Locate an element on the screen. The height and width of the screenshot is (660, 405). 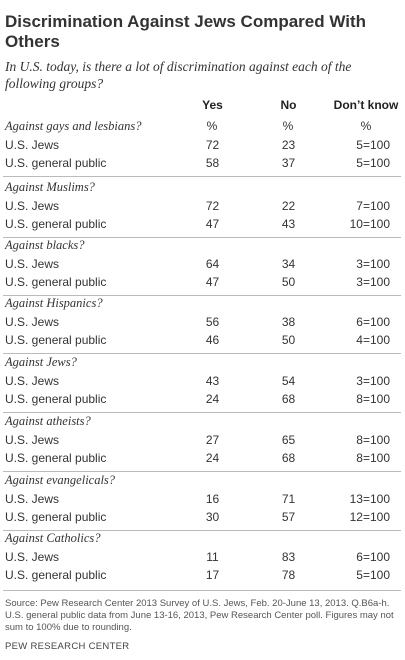
table-row: U.S. Jews 56 38 6=100 is located at coordinates (202, 323).